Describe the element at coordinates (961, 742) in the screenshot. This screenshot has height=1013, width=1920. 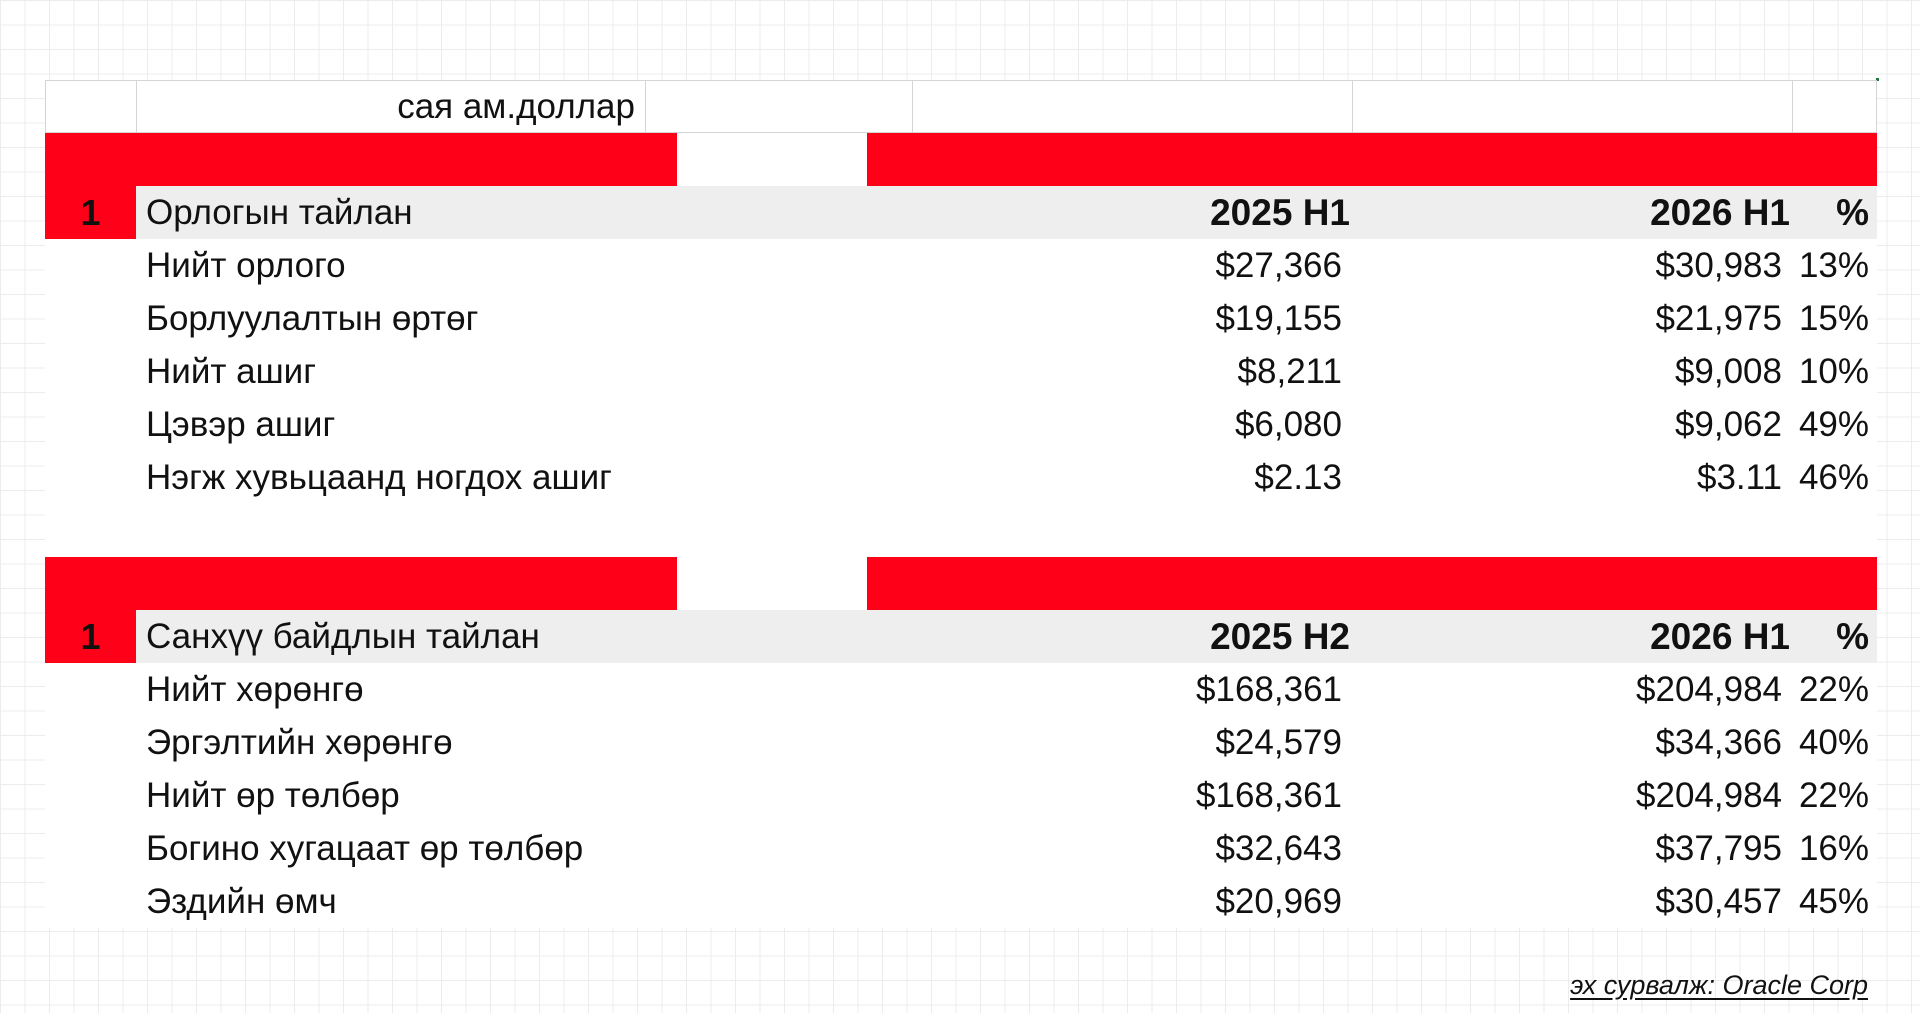
I see `table-row: Эргэлтийн хөрөнгө $24,579 $34,366 40%` at that location.